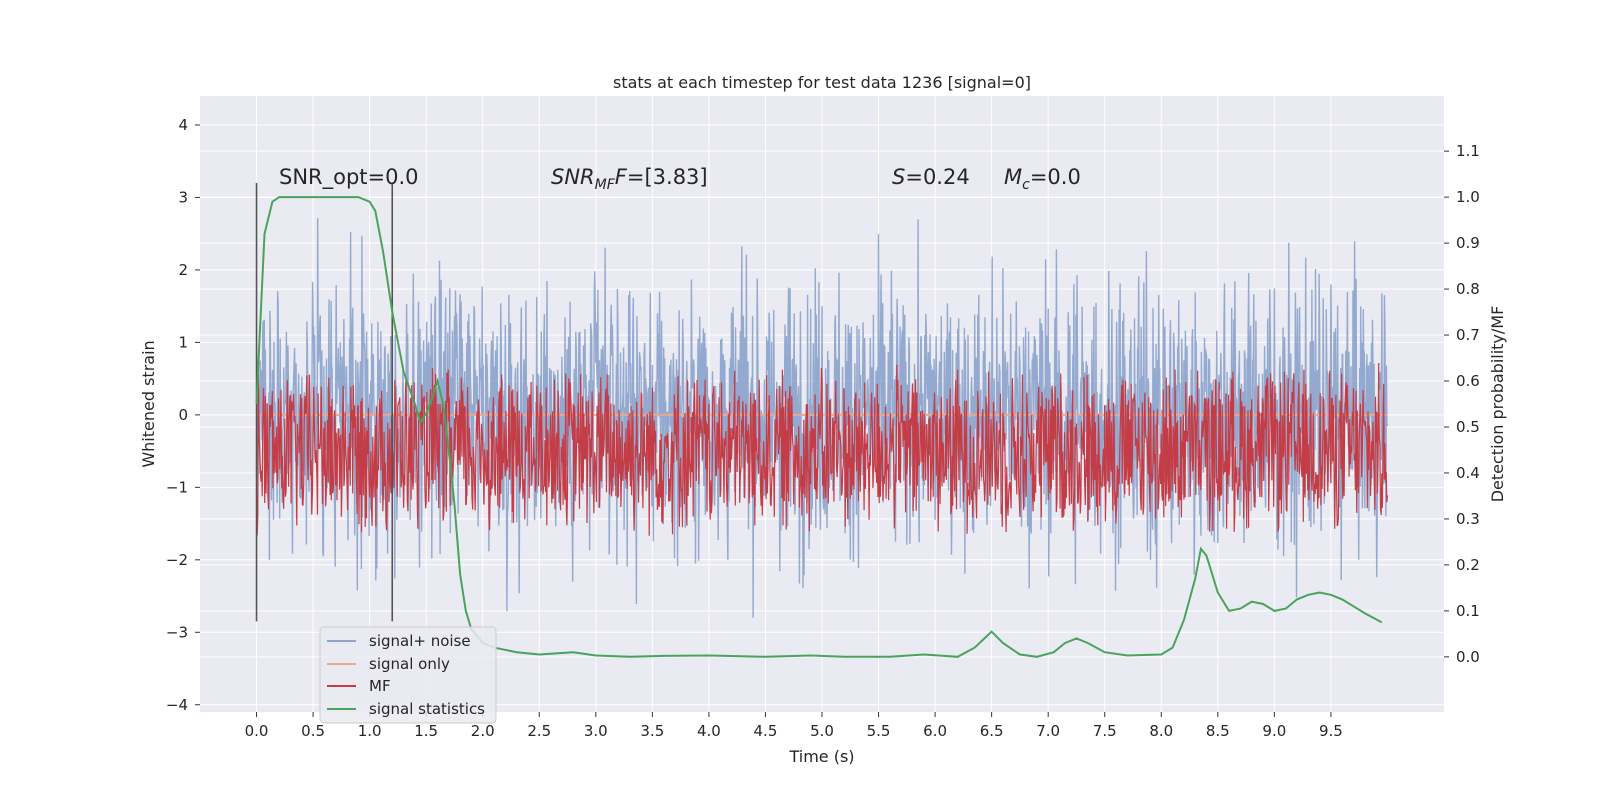 The height and width of the screenshot is (800, 1600). What do you see at coordinates (629, 179) in the screenshot?
I see `annotation-snr-mf: SNRMFF=[3.83]` at bounding box center [629, 179].